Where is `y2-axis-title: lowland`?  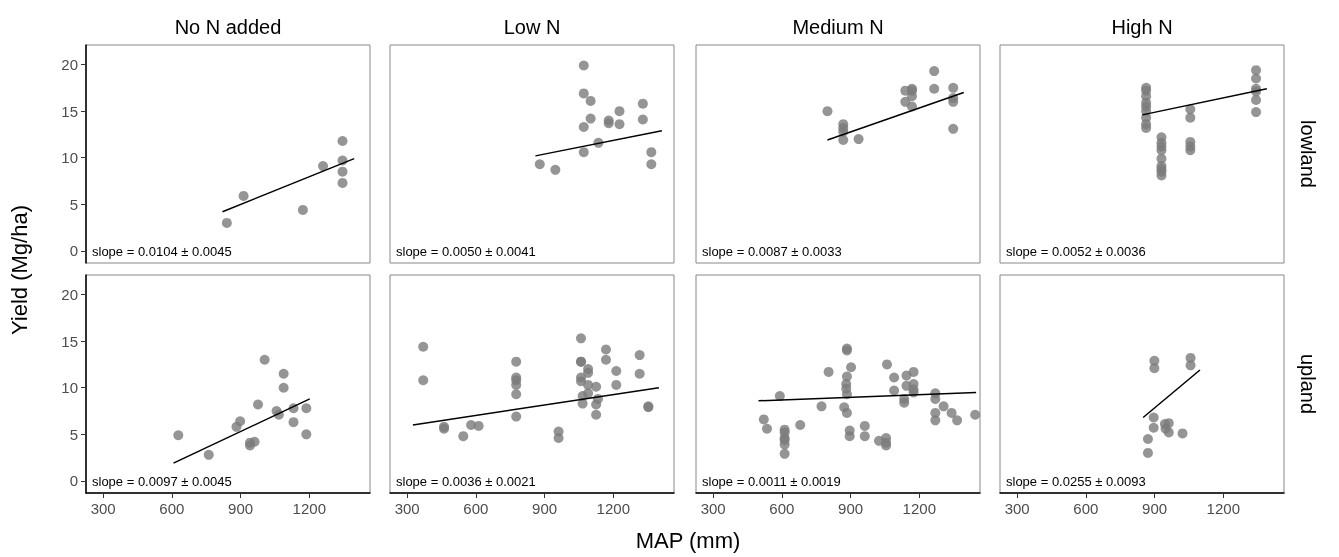
y2-axis-title: lowland is located at coordinates (1308, 154).